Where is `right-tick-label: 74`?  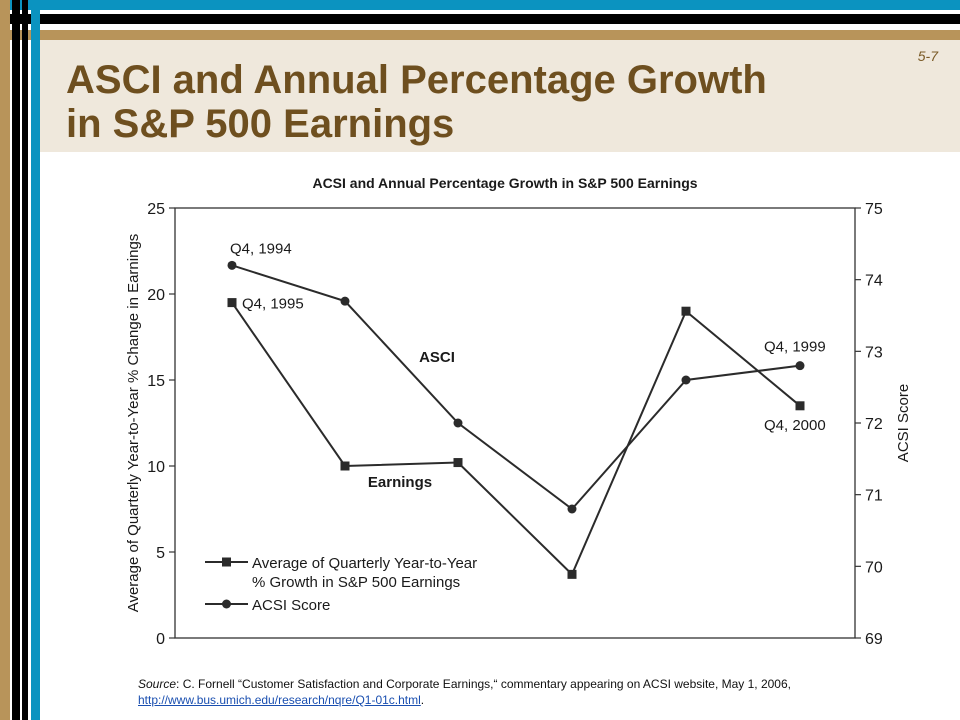
right-tick-label: 74 is located at coordinates (874, 281).